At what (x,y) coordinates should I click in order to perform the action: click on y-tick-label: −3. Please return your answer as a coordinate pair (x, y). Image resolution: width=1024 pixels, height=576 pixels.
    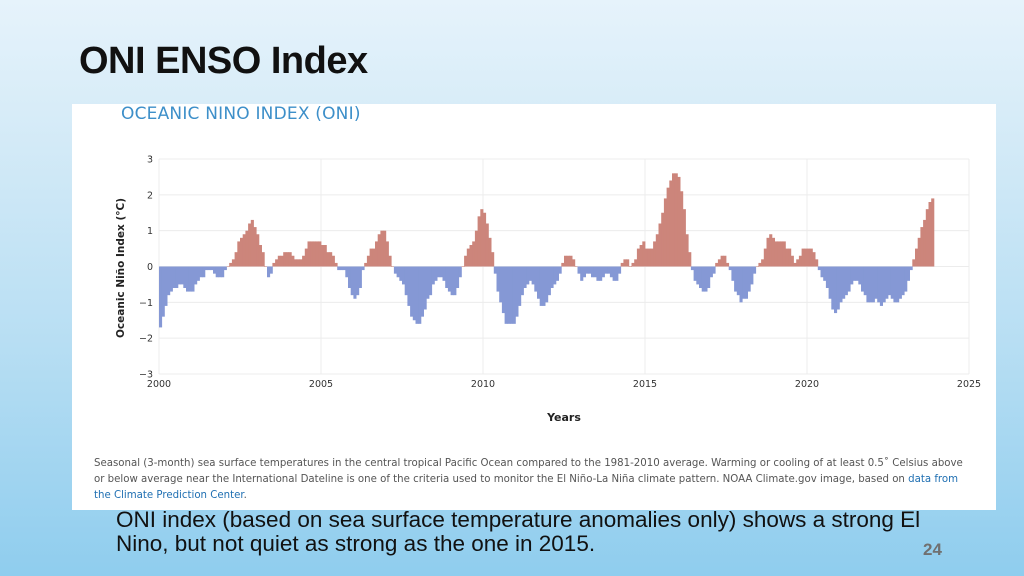
    Looking at the image, I should click on (146, 375).